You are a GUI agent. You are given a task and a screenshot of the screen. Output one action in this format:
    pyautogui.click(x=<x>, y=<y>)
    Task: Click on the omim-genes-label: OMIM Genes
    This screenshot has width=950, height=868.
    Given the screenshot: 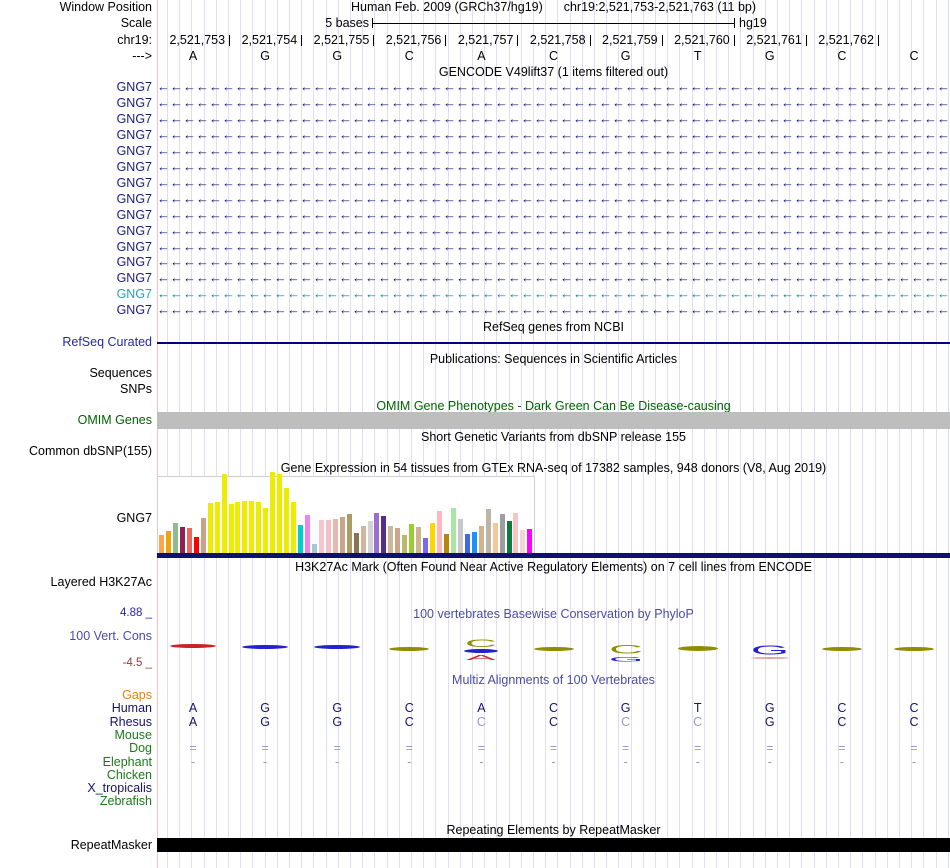 What is the action you would take?
    pyautogui.click(x=114, y=420)
    